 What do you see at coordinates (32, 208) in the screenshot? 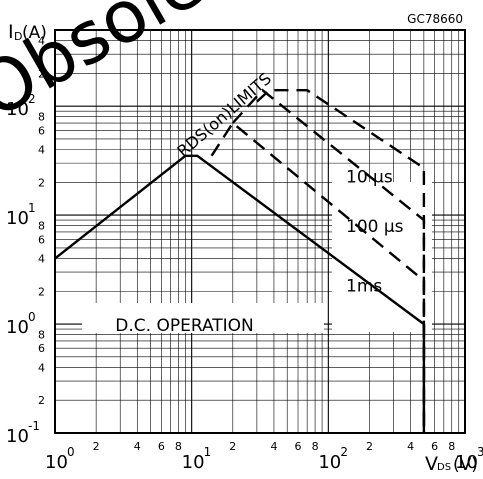
I see `y-tick-label-exponent: 1` at bounding box center [32, 208].